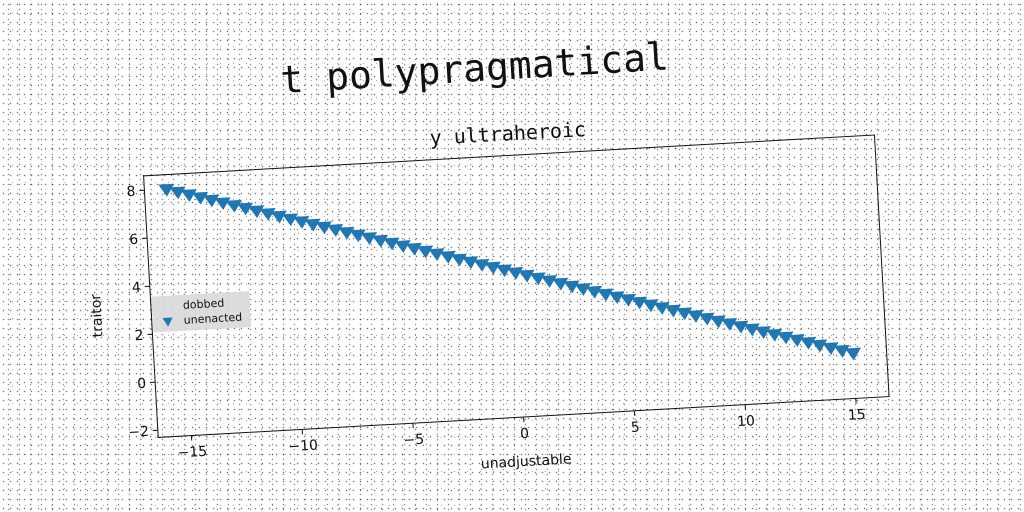 This screenshot has height=512, width=1024. What do you see at coordinates (303, 447) in the screenshot?
I see `x-tick-label: −10` at bounding box center [303, 447].